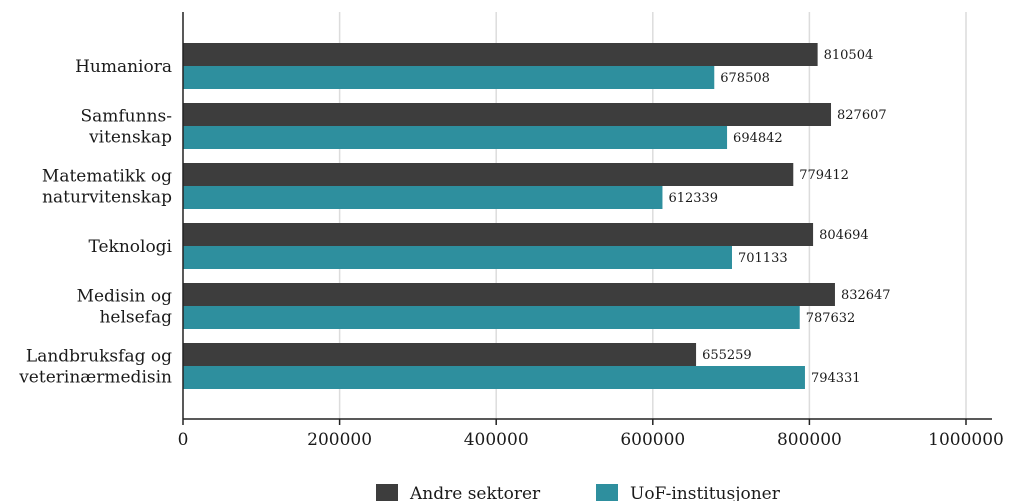 This screenshot has width=1010, height=501. What do you see at coordinates (727, 355) in the screenshot?
I see `data-label: 655259` at bounding box center [727, 355].